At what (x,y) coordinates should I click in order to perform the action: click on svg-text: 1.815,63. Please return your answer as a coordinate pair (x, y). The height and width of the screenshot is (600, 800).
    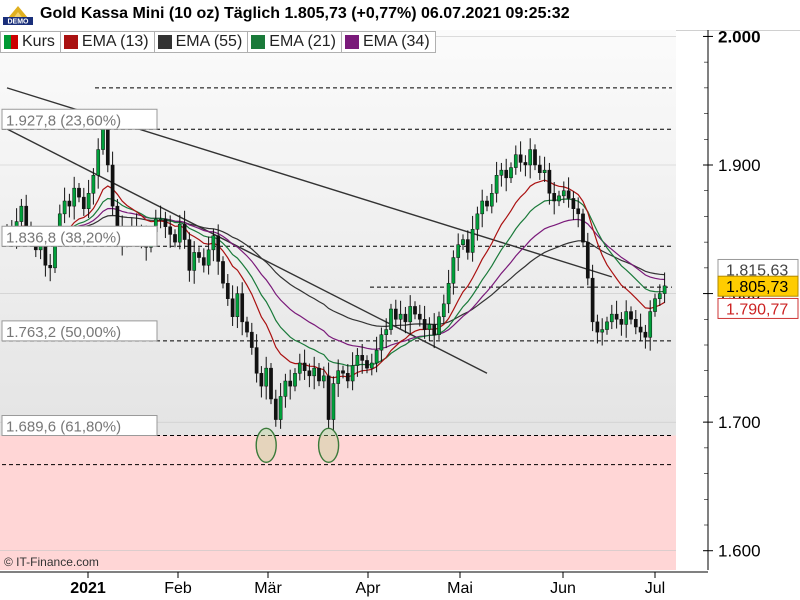
    Looking at the image, I should click on (757, 270).